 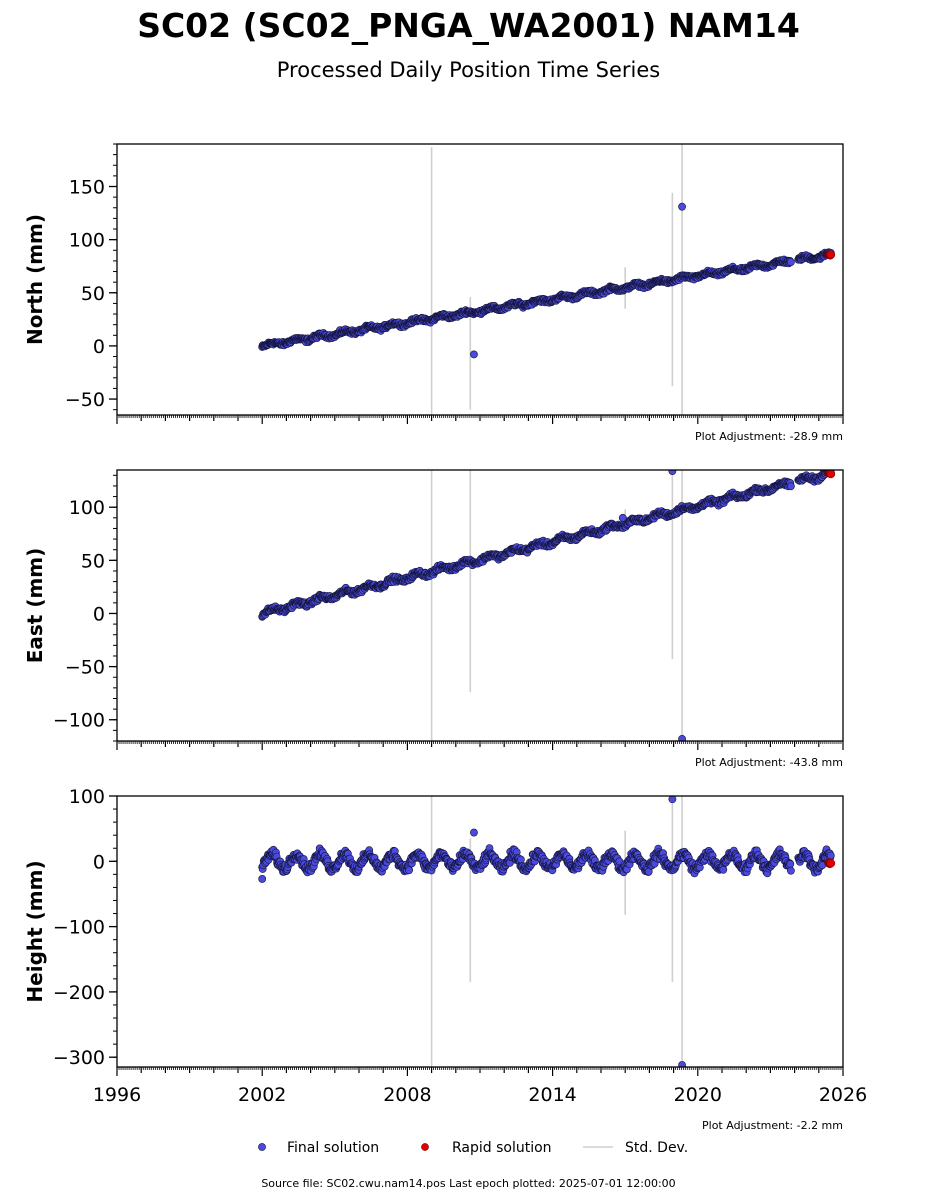 I want to click on x-tick-label: 2020, so click(x=698, y=1095).